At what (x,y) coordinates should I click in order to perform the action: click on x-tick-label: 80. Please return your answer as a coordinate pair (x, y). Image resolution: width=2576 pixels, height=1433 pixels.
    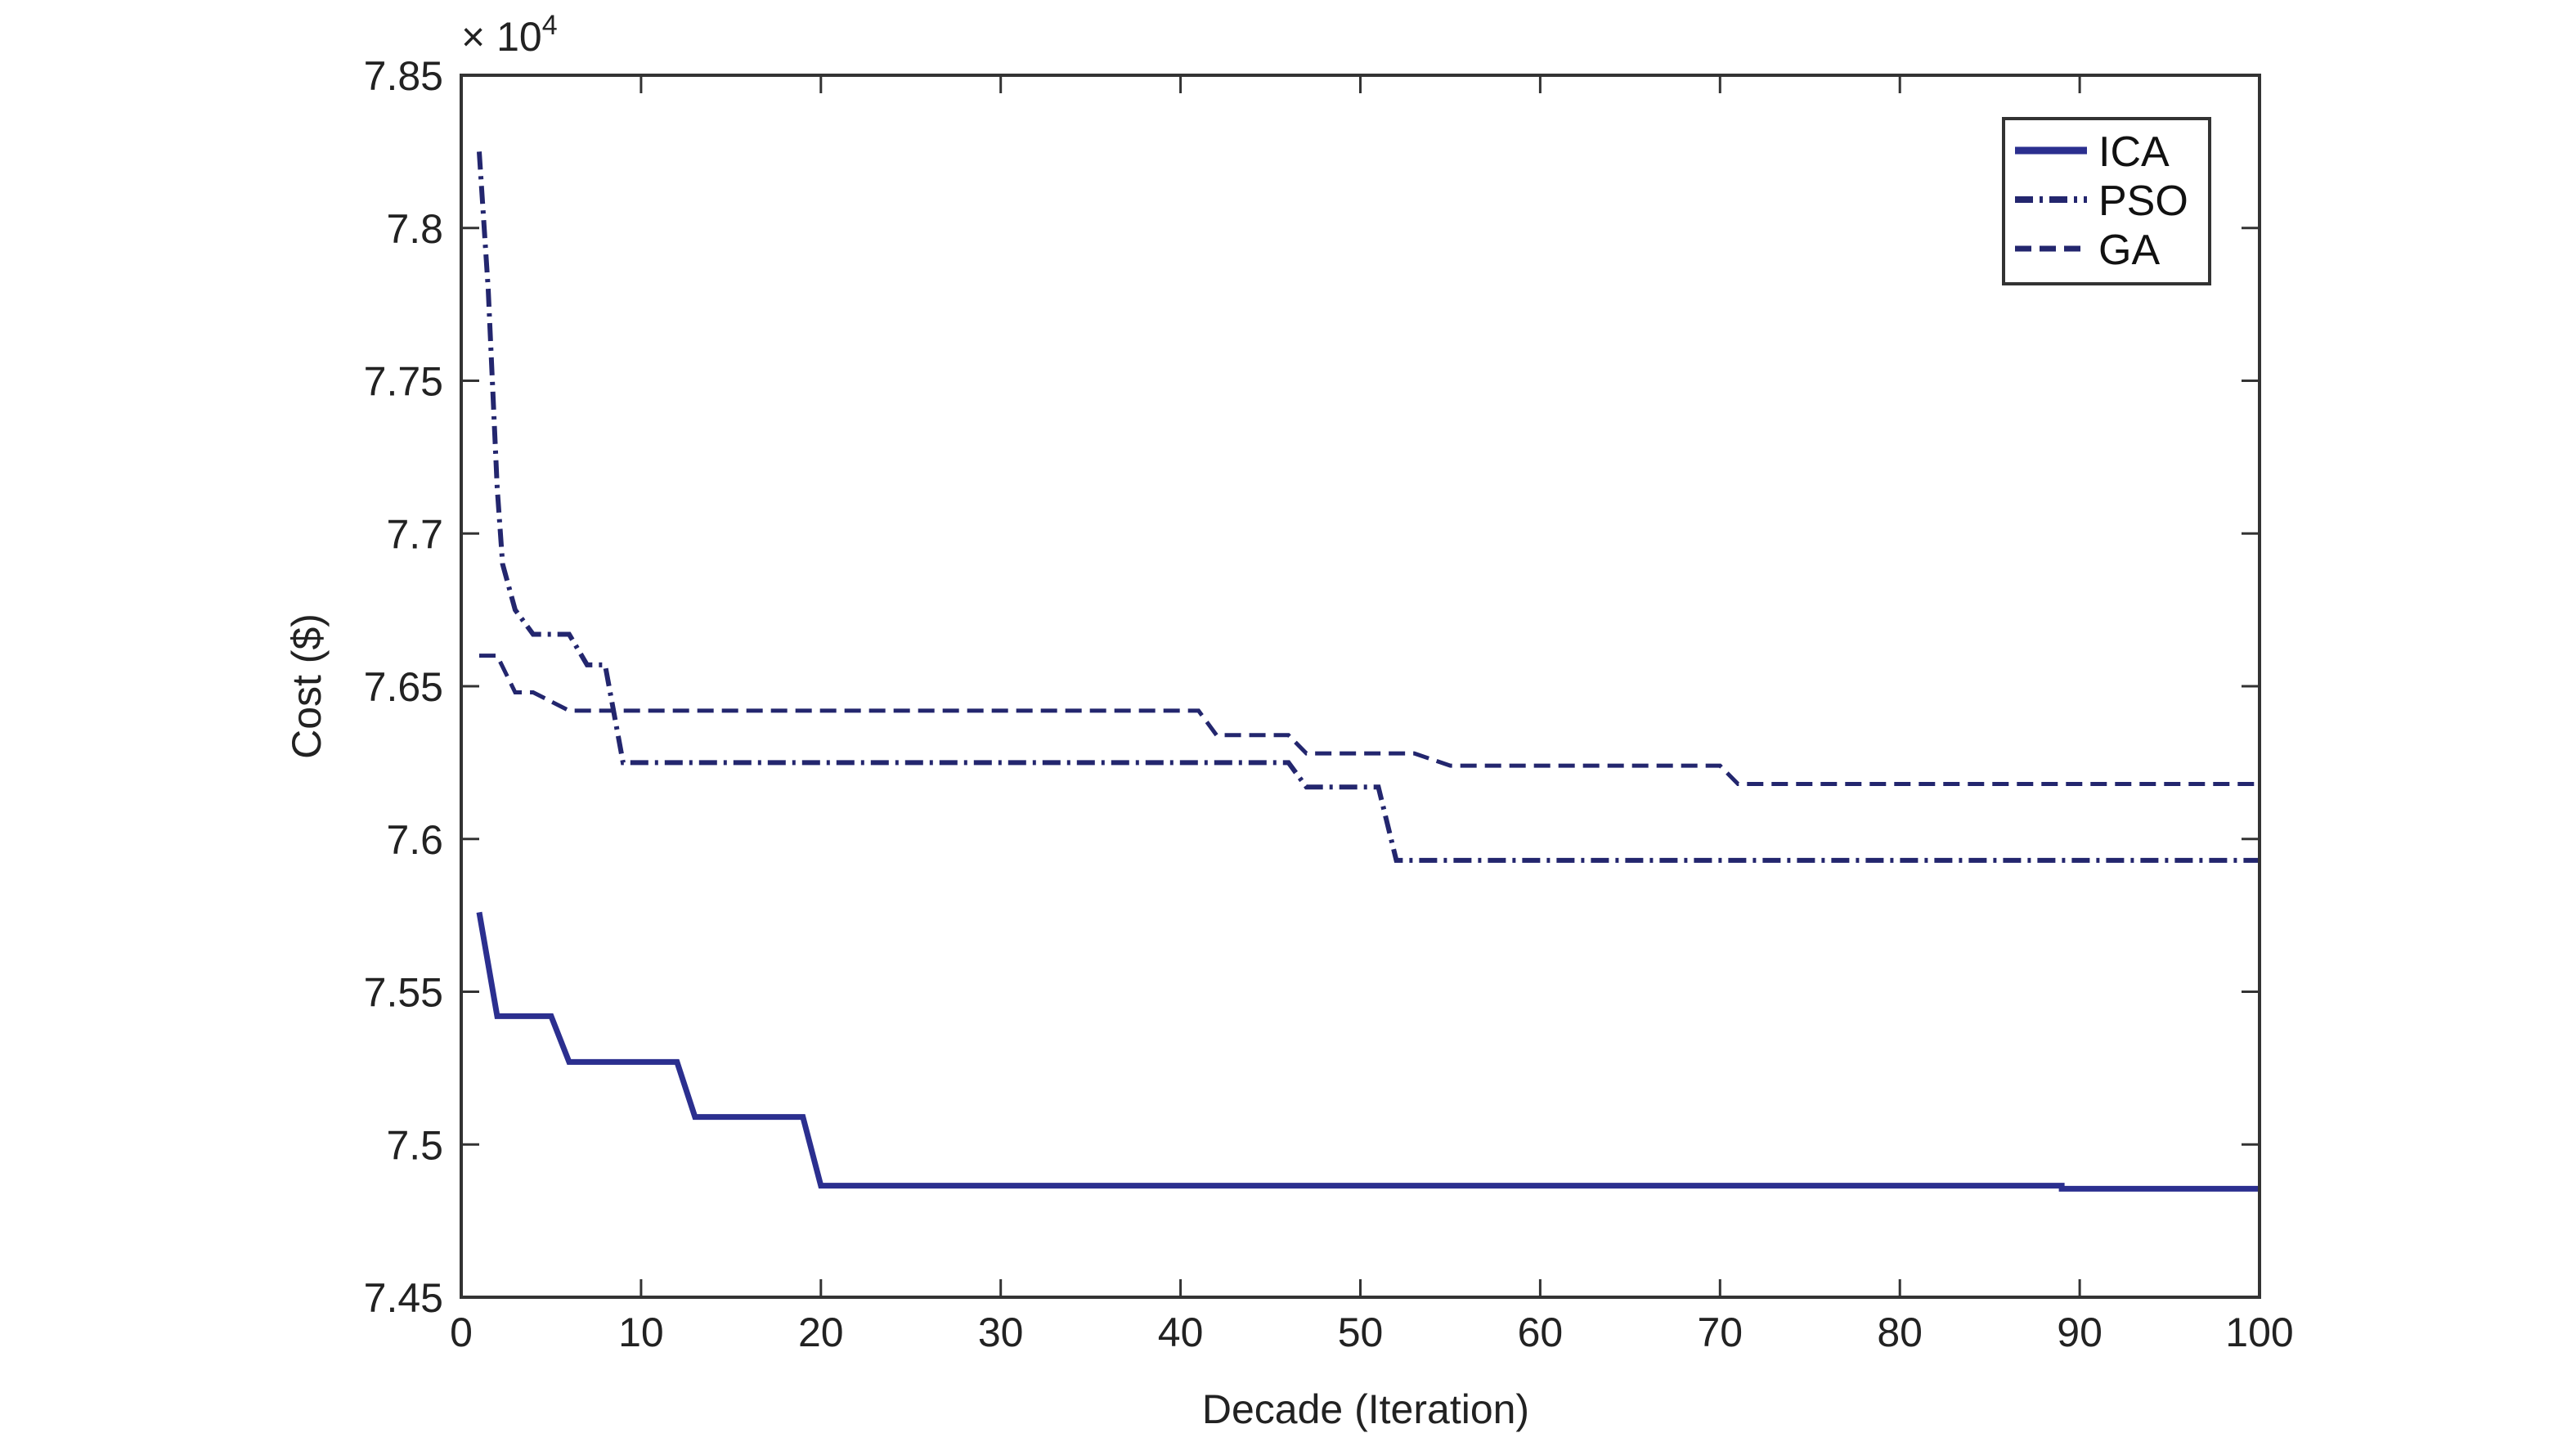
    Looking at the image, I should click on (1900, 1332).